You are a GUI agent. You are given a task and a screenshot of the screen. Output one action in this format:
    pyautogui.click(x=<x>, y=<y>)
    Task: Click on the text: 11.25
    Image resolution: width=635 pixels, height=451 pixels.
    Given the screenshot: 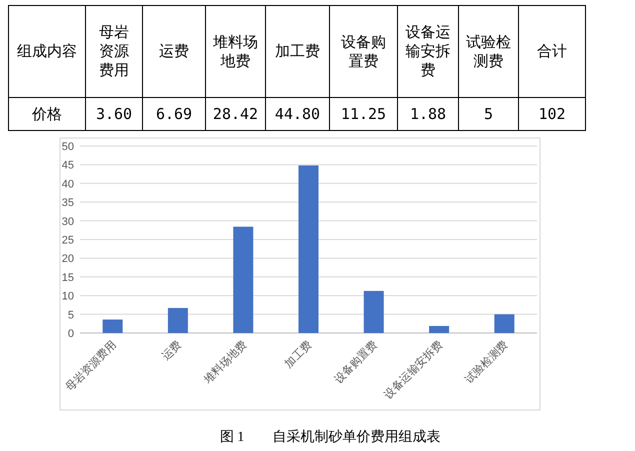 What is the action you would take?
    pyautogui.click(x=363, y=114)
    